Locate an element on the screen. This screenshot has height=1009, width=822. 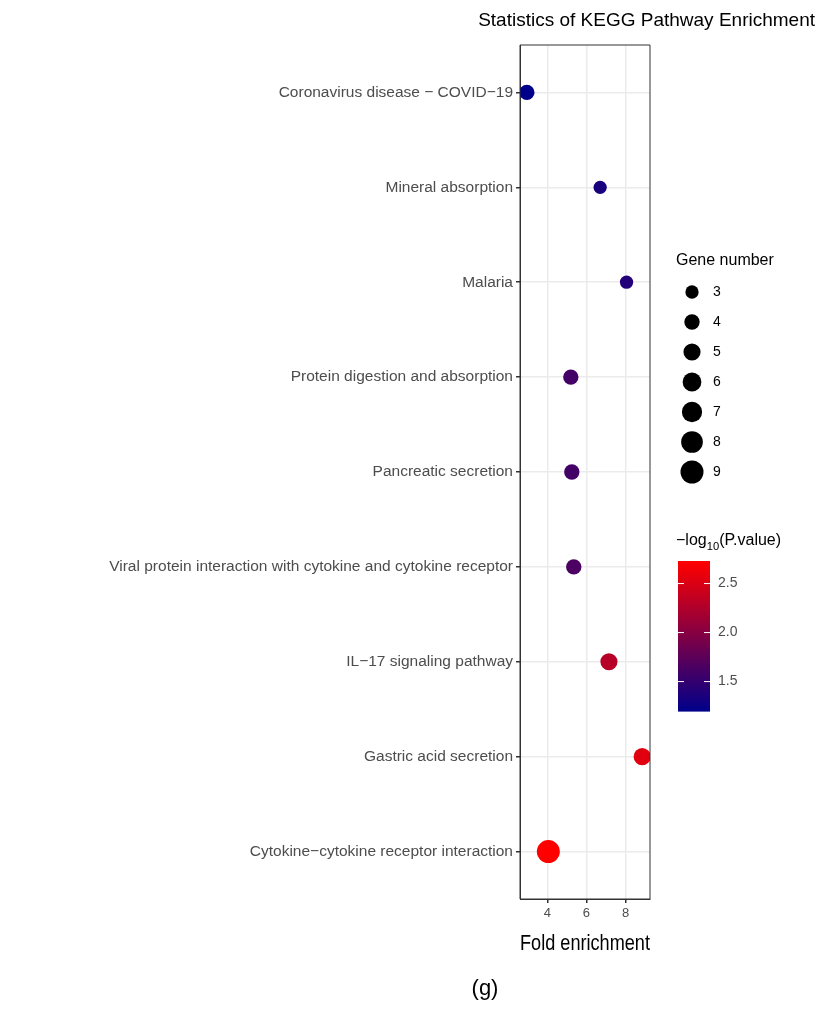
y-tick-label: Coronavirus disease − COVID−19 is located at coordinates (395, 91).